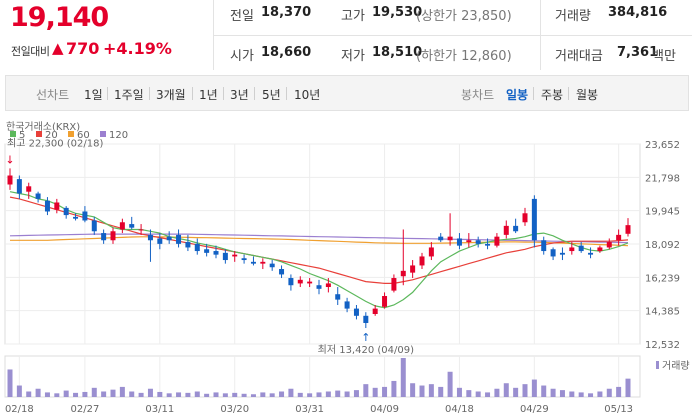  I want to click on period-3m: 3개월, so click(171, 95).